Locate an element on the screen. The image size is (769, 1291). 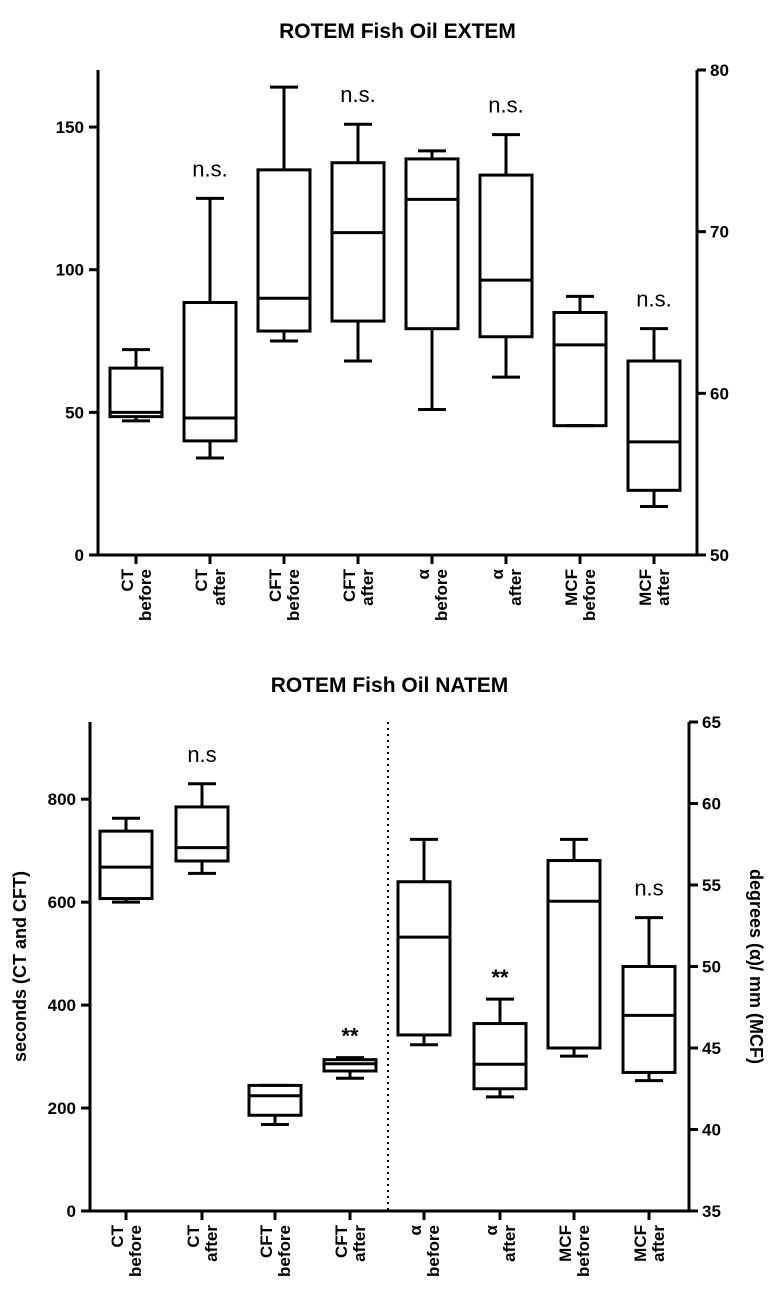
right-tick-label: 40 is located at coordinates (711, 1130).